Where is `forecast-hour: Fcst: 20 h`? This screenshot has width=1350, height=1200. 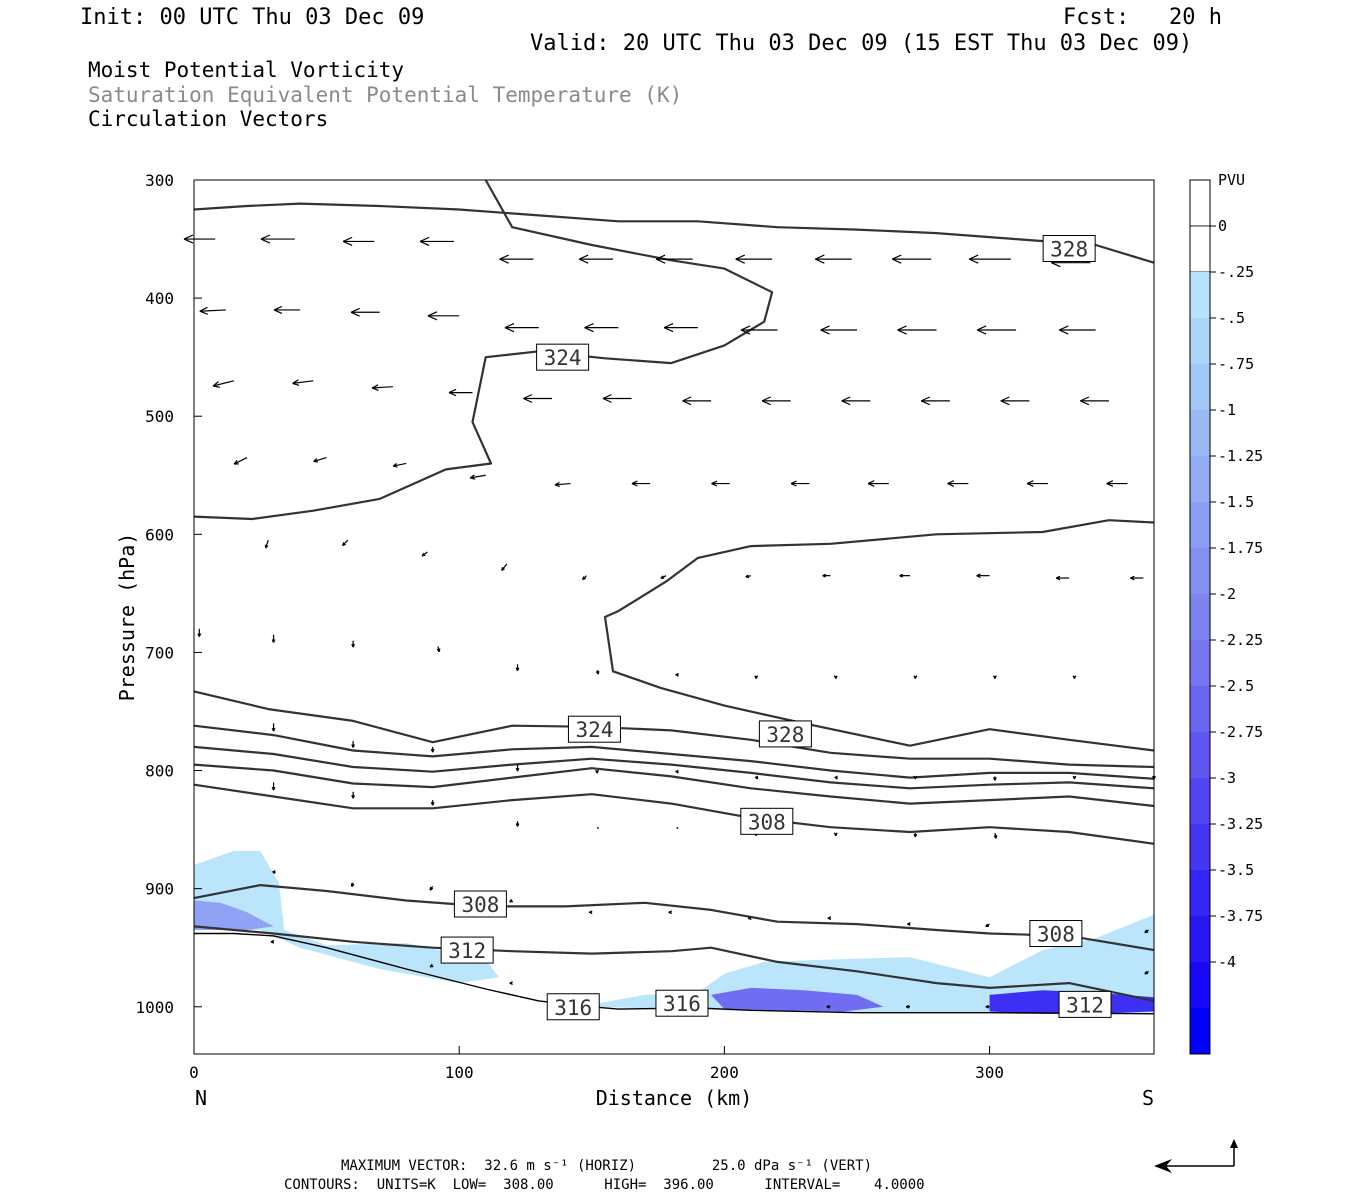 forecast-hour: Fcst: 20 h is located at coordinates (1142, 17).